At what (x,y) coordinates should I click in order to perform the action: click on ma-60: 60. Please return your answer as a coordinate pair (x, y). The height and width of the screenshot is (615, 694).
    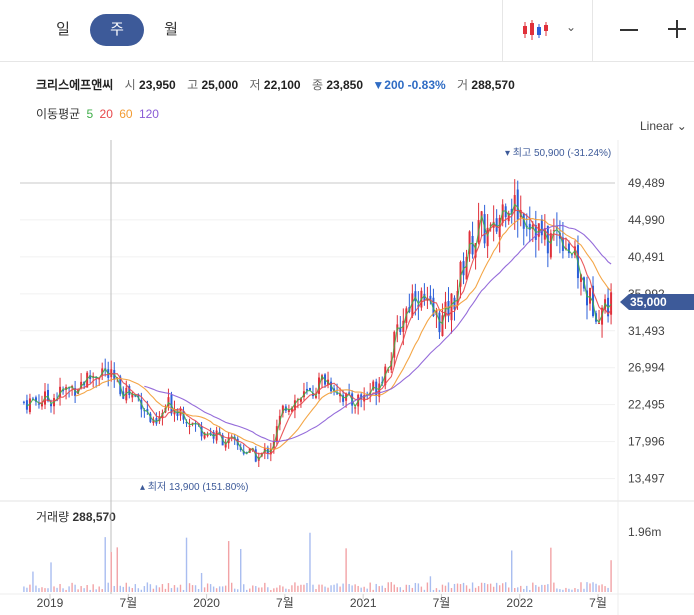
    Looking at the image, I should click on (126, 114).